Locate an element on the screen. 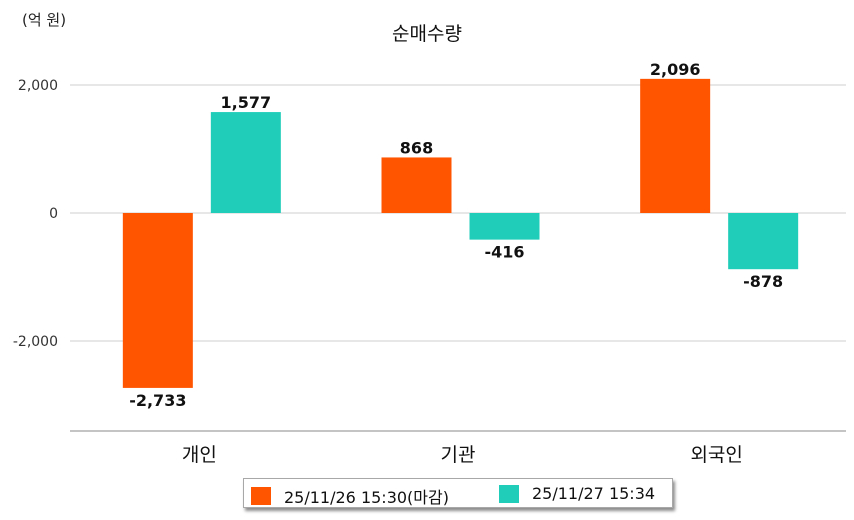 The image size is (854, 520). legend-item: 25/11/27 15:34 is located at coordinates (577, 493).